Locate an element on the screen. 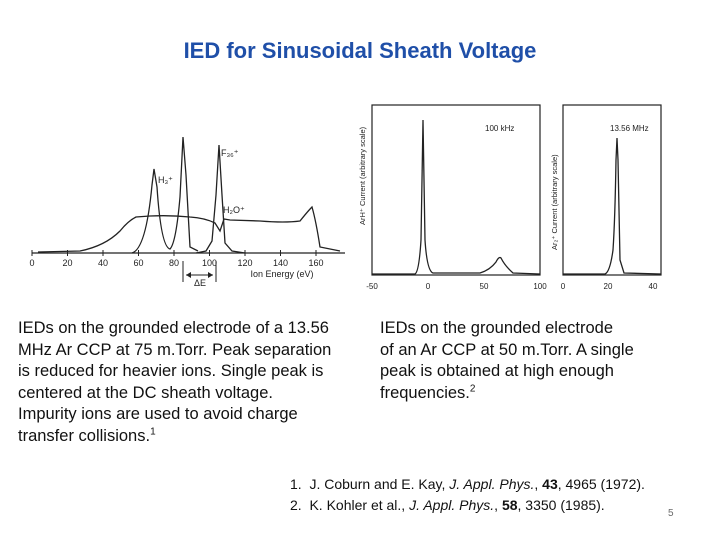 The height and width of the screenshot is (540, 720). h2o-ion-distribution is located at coordinates (189, 229).